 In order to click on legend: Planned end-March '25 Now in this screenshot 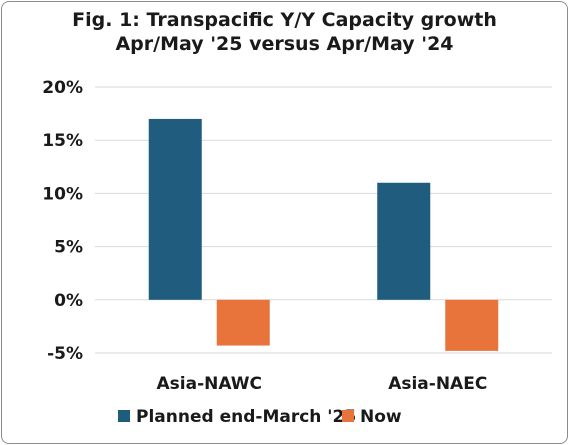, I will do `click(260, 417)`.